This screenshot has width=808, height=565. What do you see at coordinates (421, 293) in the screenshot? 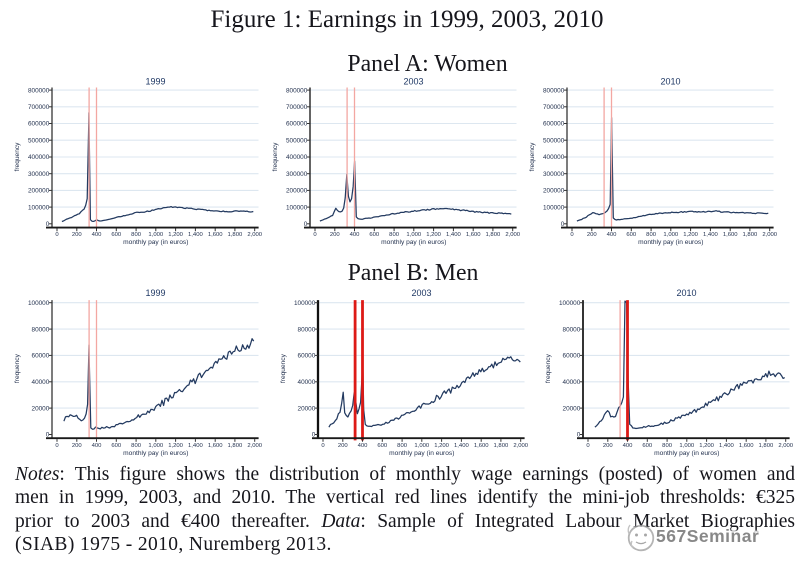
I see `svg-text: 2003` at bounding box center [421, 293].